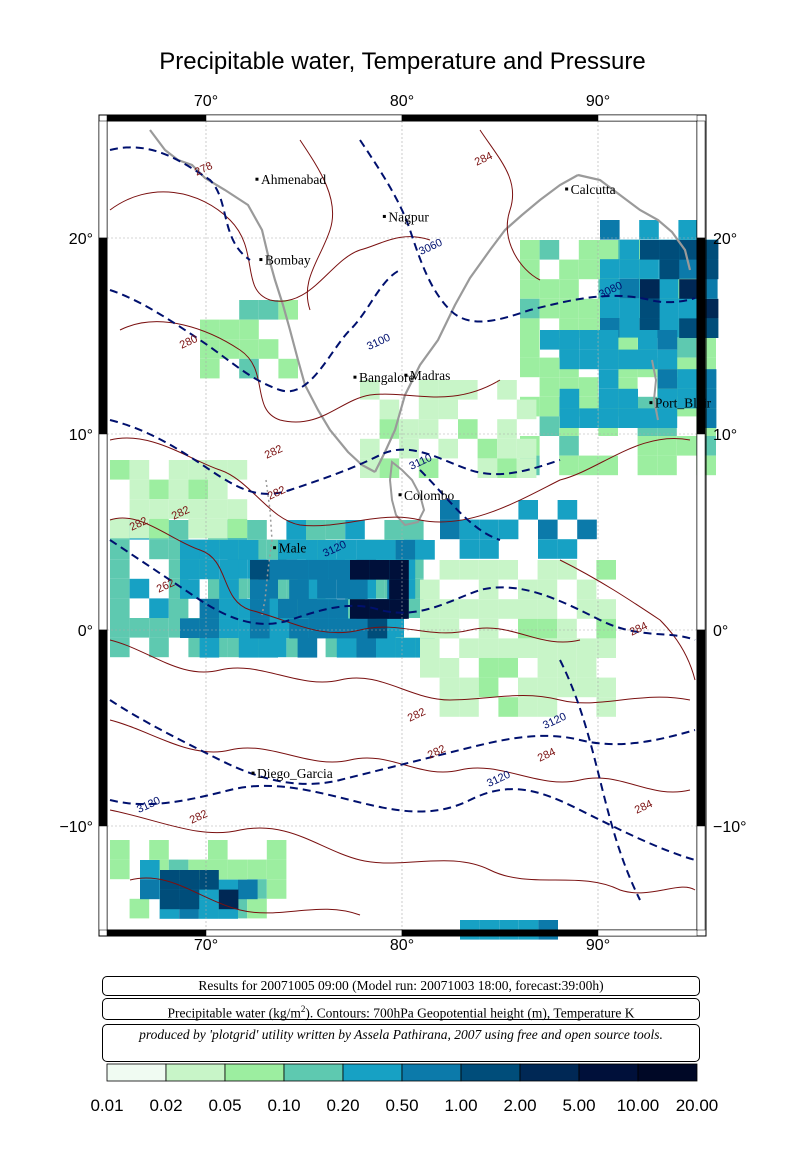 Image resolution: width=805 pixels, height=1164 pixels. Describe the element at coordinates (378, 342) in the screenshot. I see `contour-label: 3100` at that location.